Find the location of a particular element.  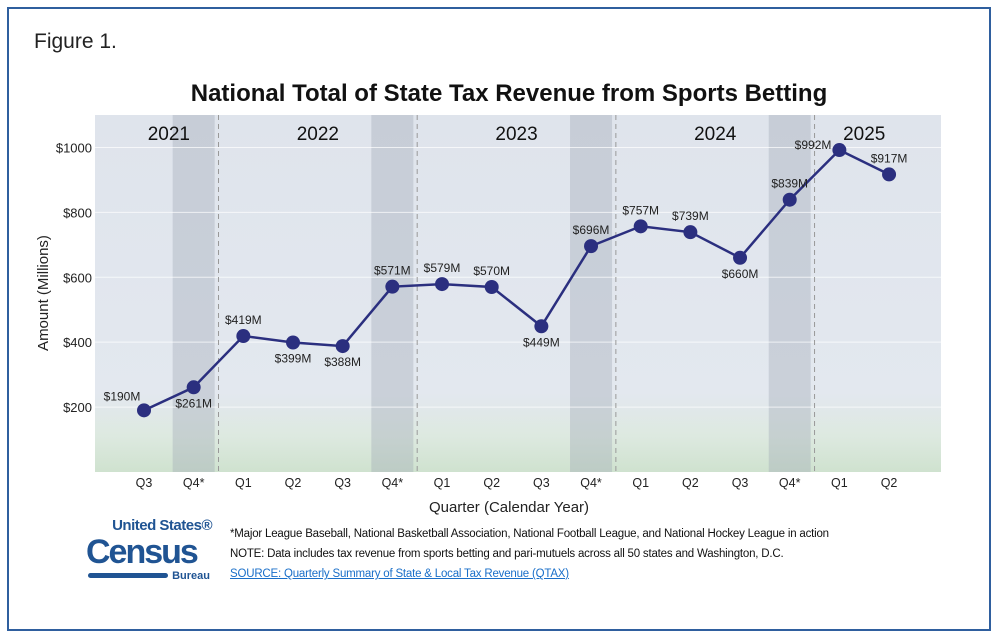

logo-bar is located at coordinates (128, 575).